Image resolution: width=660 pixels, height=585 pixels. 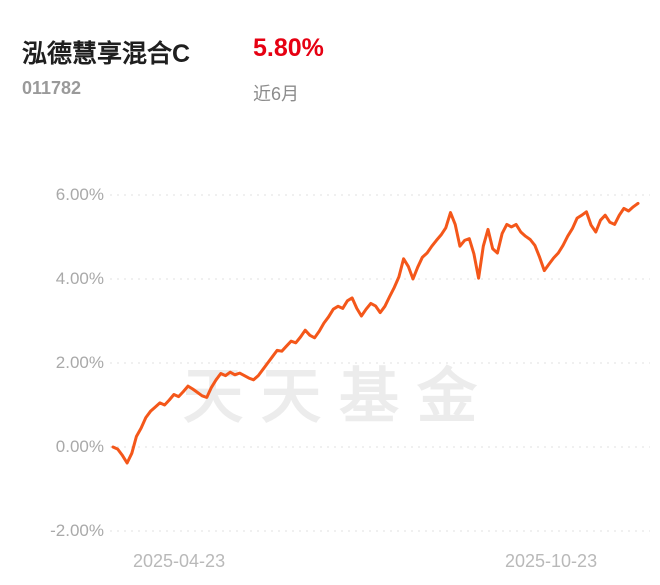 I want to click on fund-code: 011782, so click(x=52, y=88).